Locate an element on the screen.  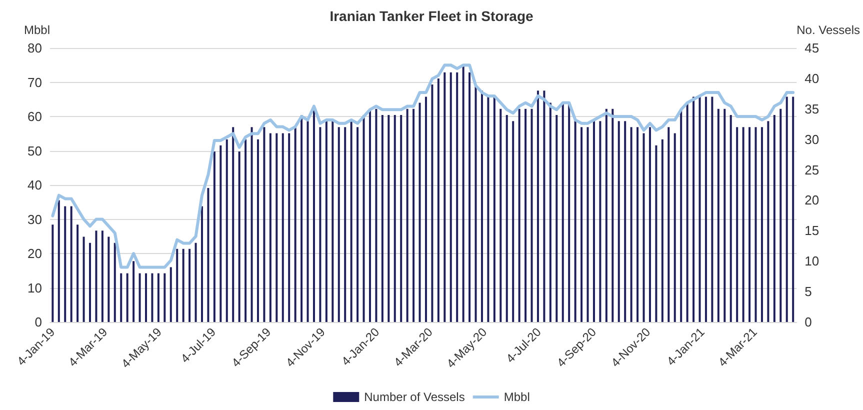
y-tick-label: 20 is located at coordinates (35, 253).